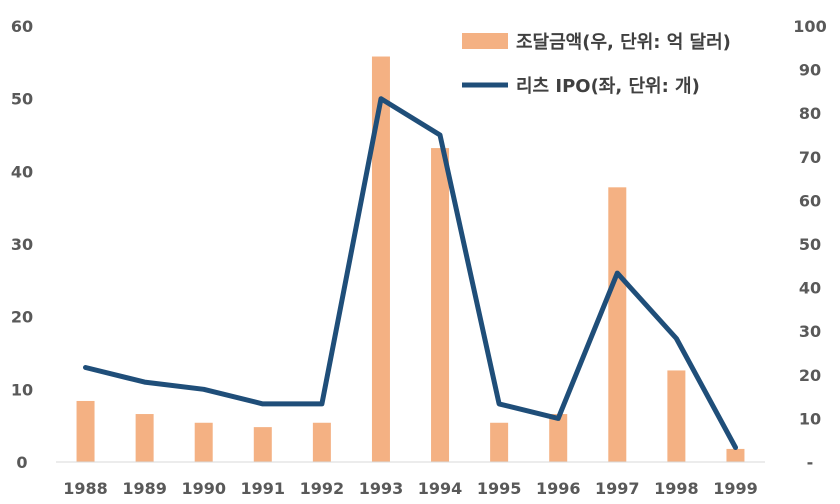 The image size is (840, 504). Describe the element at coordinates (735, 488) in the screenshot. I see `x-tick-label: 1999` at that location.